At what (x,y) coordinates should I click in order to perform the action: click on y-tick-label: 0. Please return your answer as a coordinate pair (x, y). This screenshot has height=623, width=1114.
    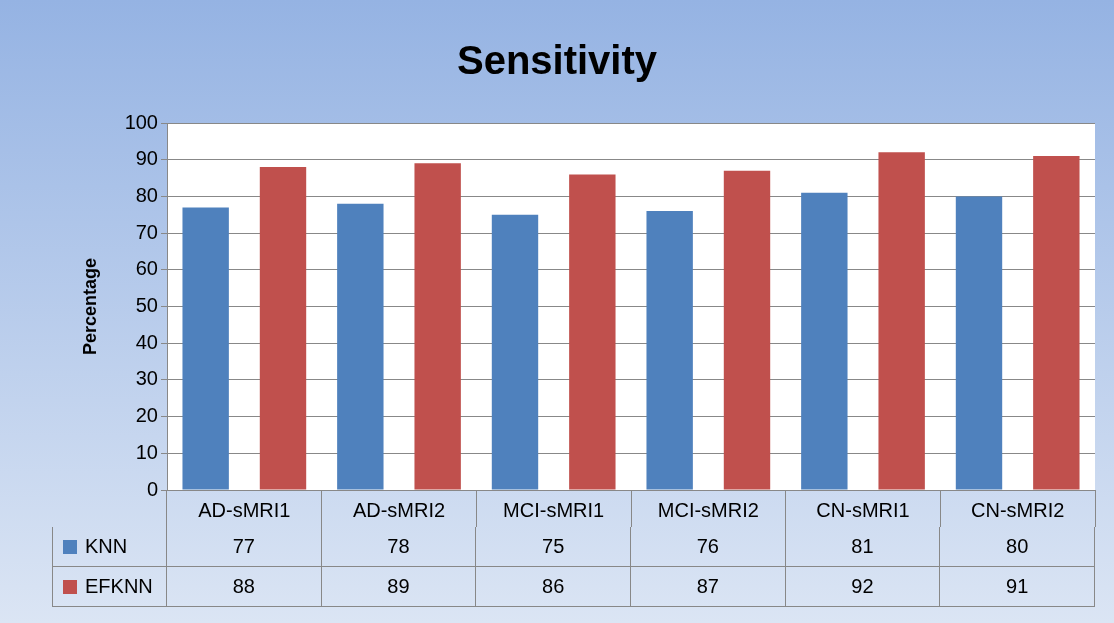
    Looking at the image, I should click on (152, 488).